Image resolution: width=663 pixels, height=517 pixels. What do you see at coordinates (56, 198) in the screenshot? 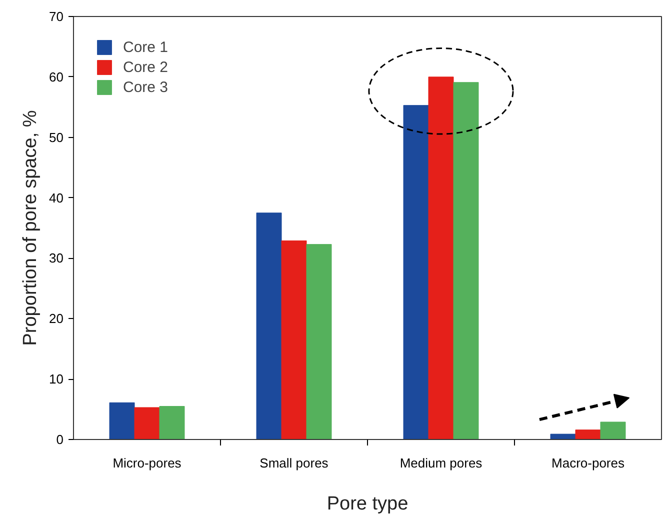
I see `y-tick-label: 40` at bounding box center [56, 198].